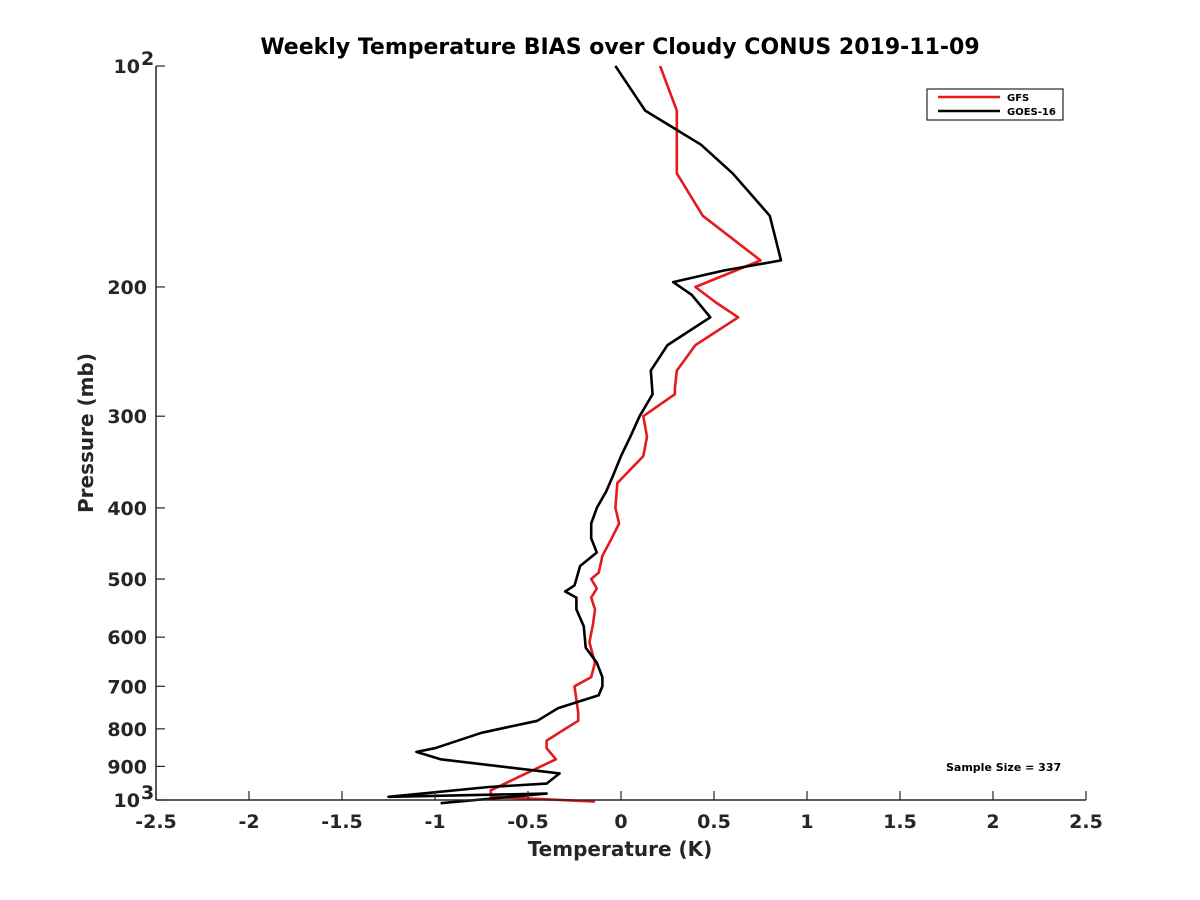 The image size is (1200, 900). What do you see at coordinates (434, 822) in the screenshot?
I see `x-tick-label: -1` at bounding box center [434, 822].